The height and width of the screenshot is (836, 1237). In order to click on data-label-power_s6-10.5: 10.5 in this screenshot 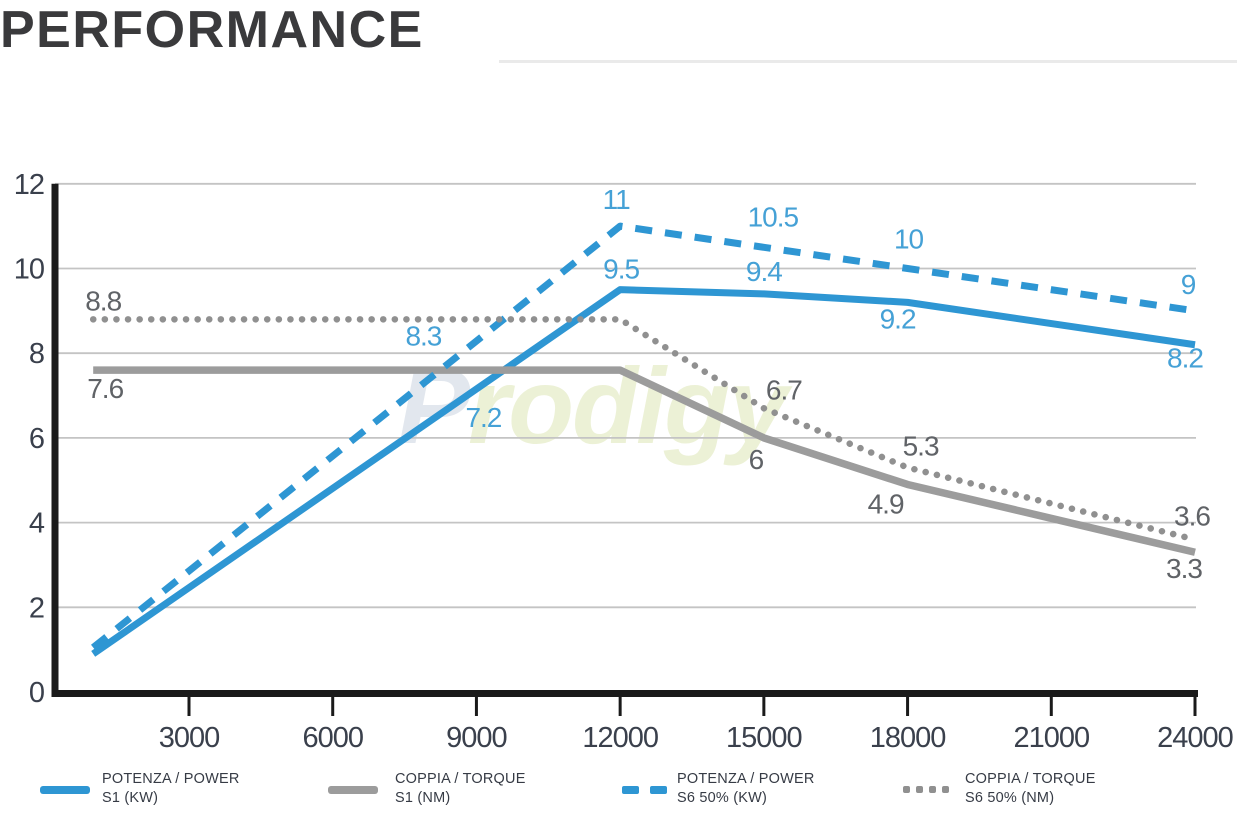, I will do `click(773, 216)`.